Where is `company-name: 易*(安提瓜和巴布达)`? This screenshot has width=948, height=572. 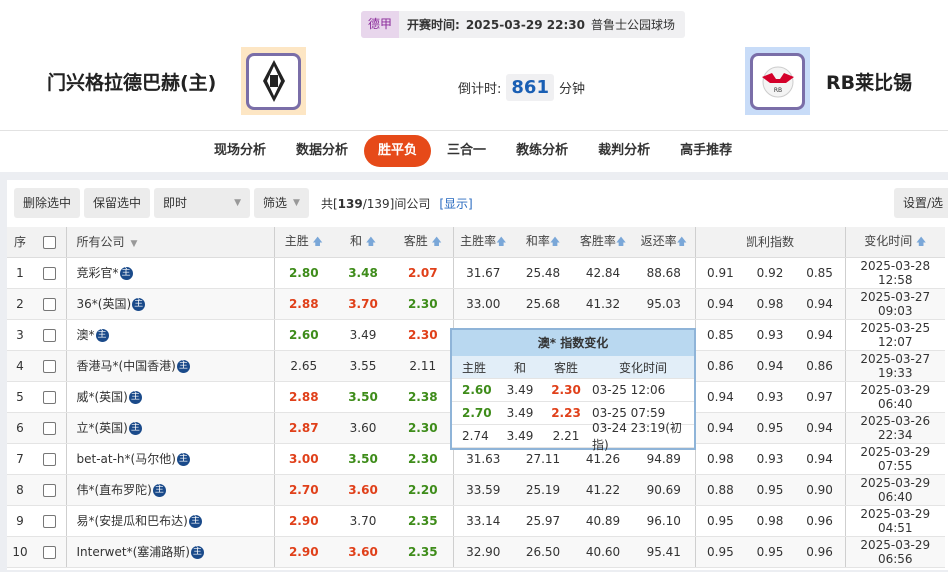 company-name: 易*(安提瓜和巴布达) is located at coordinates (132, 521).